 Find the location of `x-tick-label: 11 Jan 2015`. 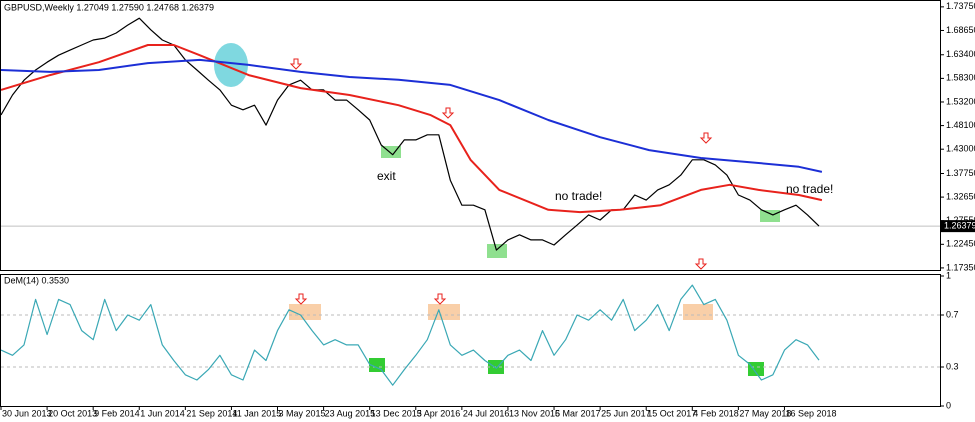

x-tick-label: 11 Jan 2015 is located at coordinates (256, 413).